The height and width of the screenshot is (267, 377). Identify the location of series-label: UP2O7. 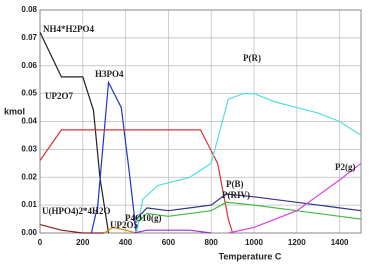
(59, 96).